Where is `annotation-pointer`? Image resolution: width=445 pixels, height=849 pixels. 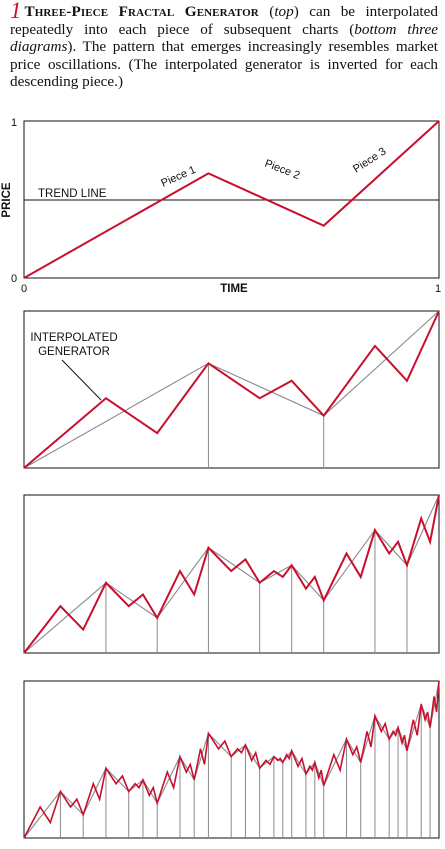 annotation-pointer is located at coordinates (81, 380).